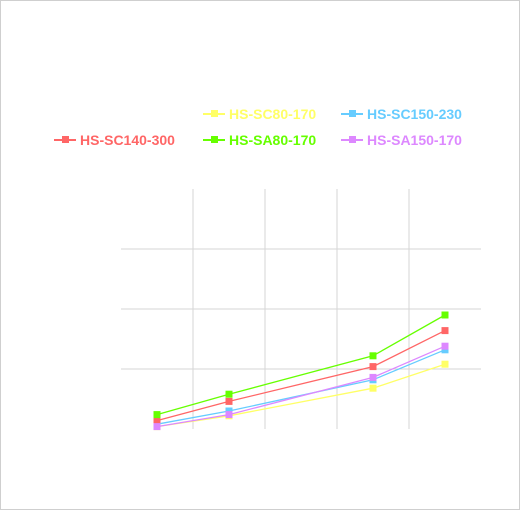 This screenshot has height=510, width=520. I want to click on legend-label: HS-SA80-170, so click(273, 140).